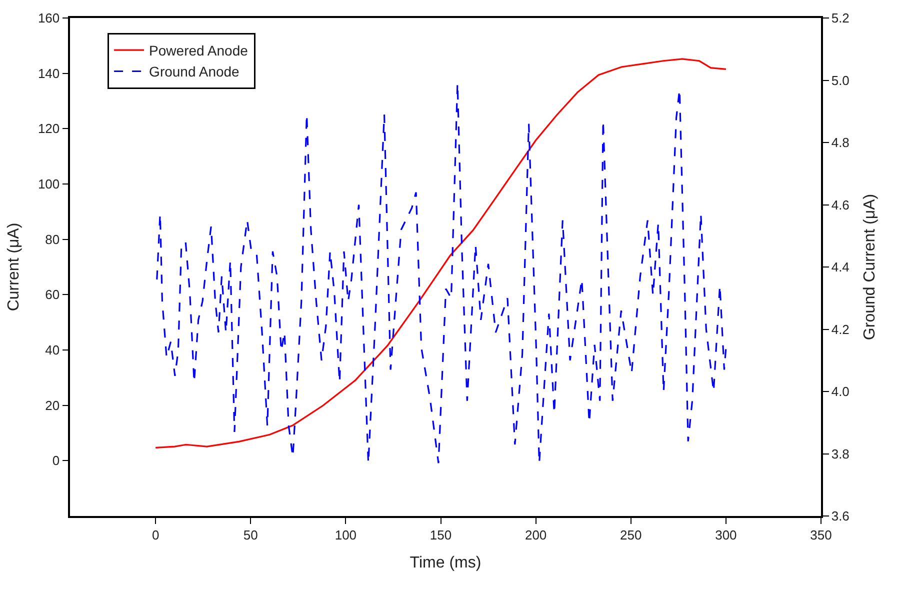 Image resolution: width=901 pixels, height=596 pixels. I want to click on x-tick-label: 350, so click(821, 534).